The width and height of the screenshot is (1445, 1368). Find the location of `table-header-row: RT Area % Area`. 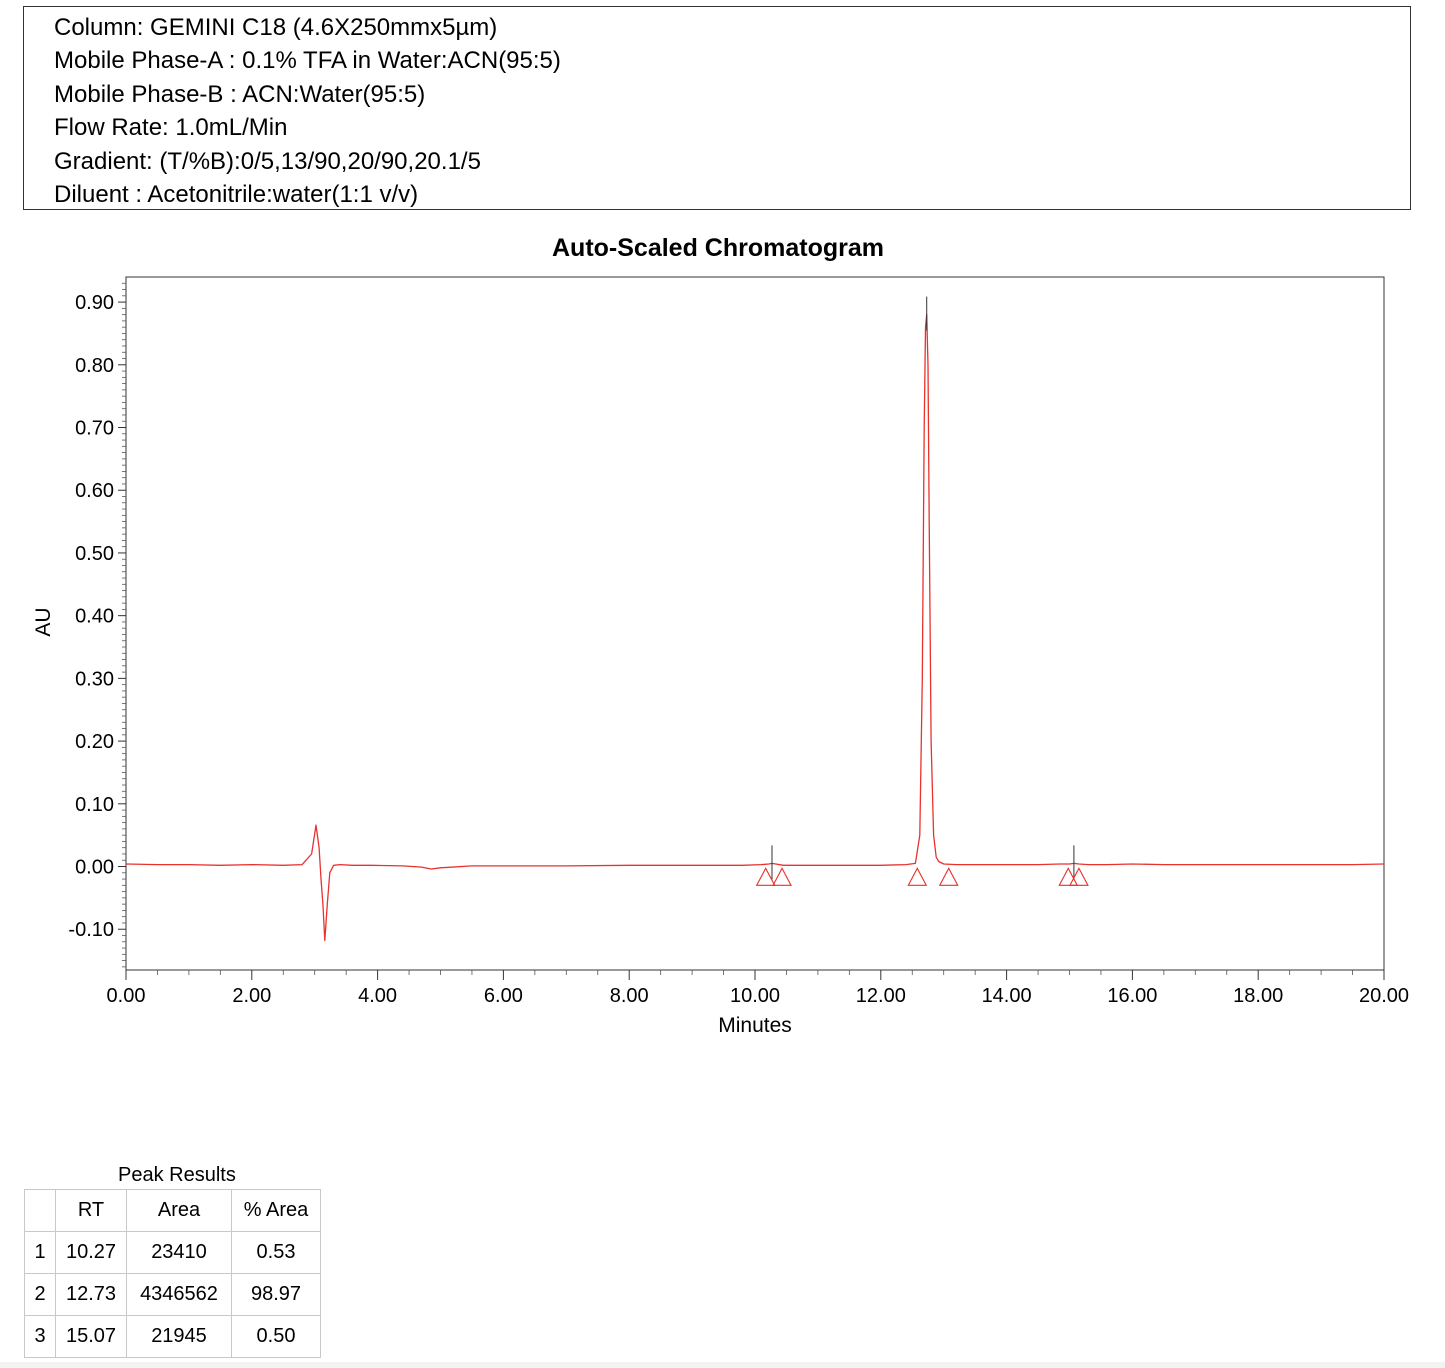

table-header-row: RT Area % Area is located at coordinates (172, 1210).